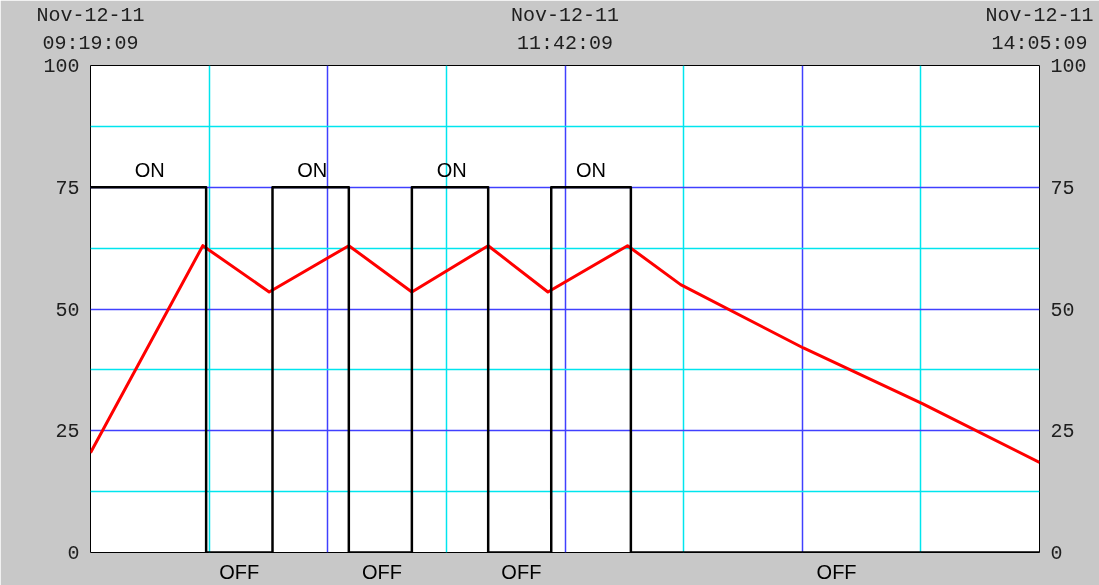  I want to click on y2-tick-label: 100, so click(1068, 66).